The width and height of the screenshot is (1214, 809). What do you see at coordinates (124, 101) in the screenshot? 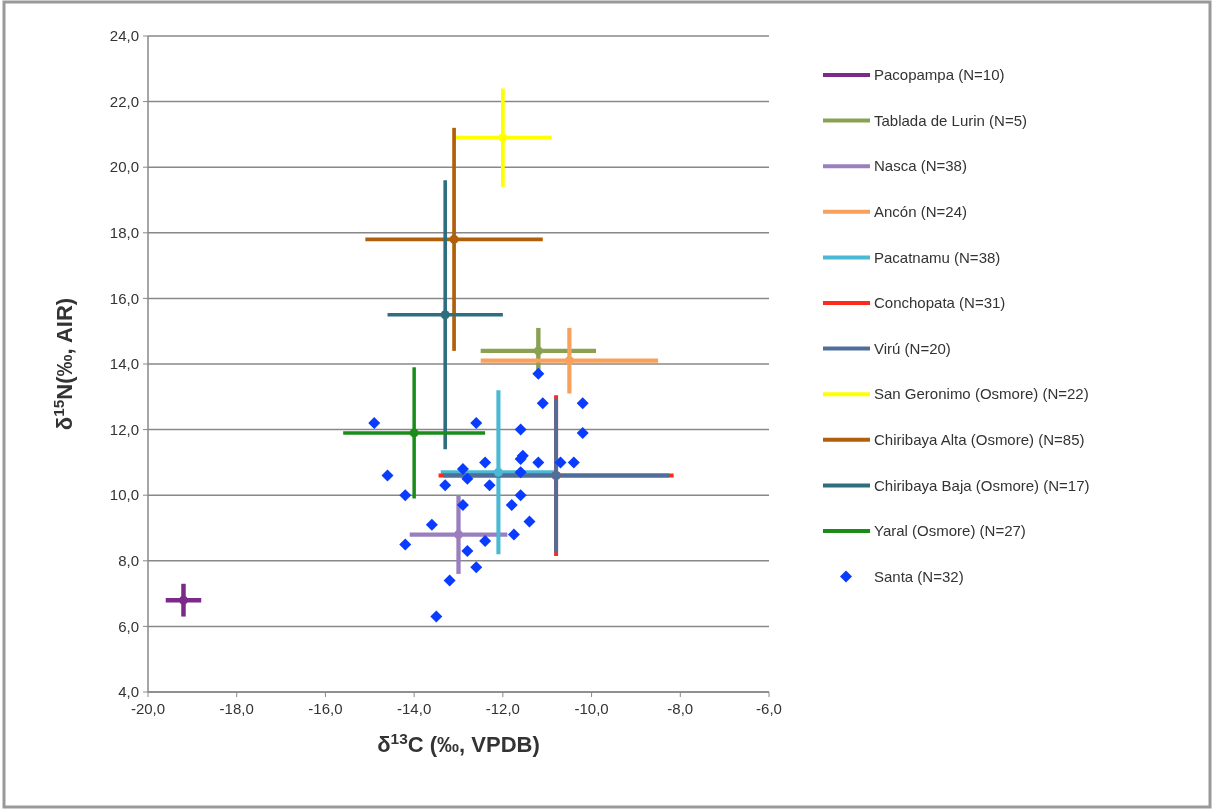
I see `y-tick-label: 22,0` at bounding box center [124, 101].